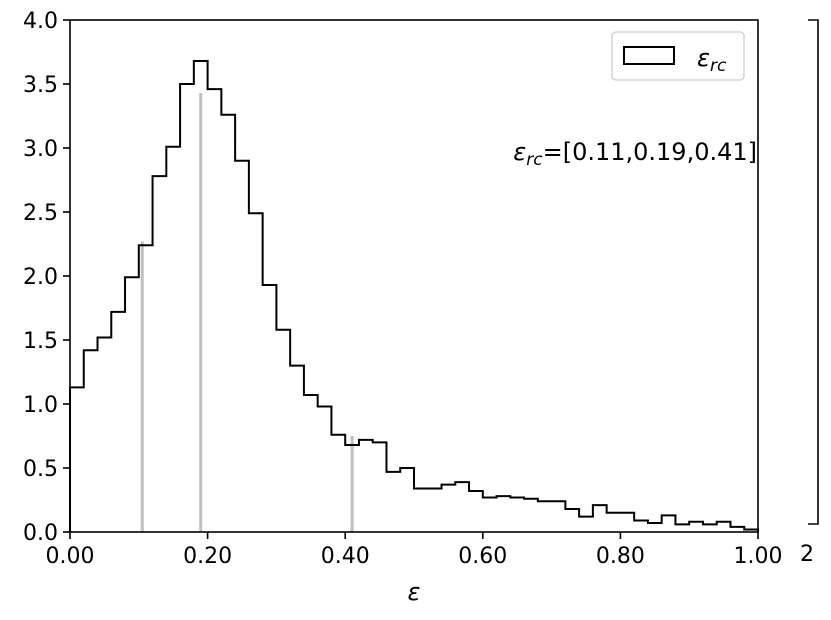 The height and width of the screenshot is (620, 831). Describe the element at coordinates (414, 550) in the screenshot. I see `x-axis-ticks: 0.00 0.20 0.40 0.60 0.80 1.00` at that location.